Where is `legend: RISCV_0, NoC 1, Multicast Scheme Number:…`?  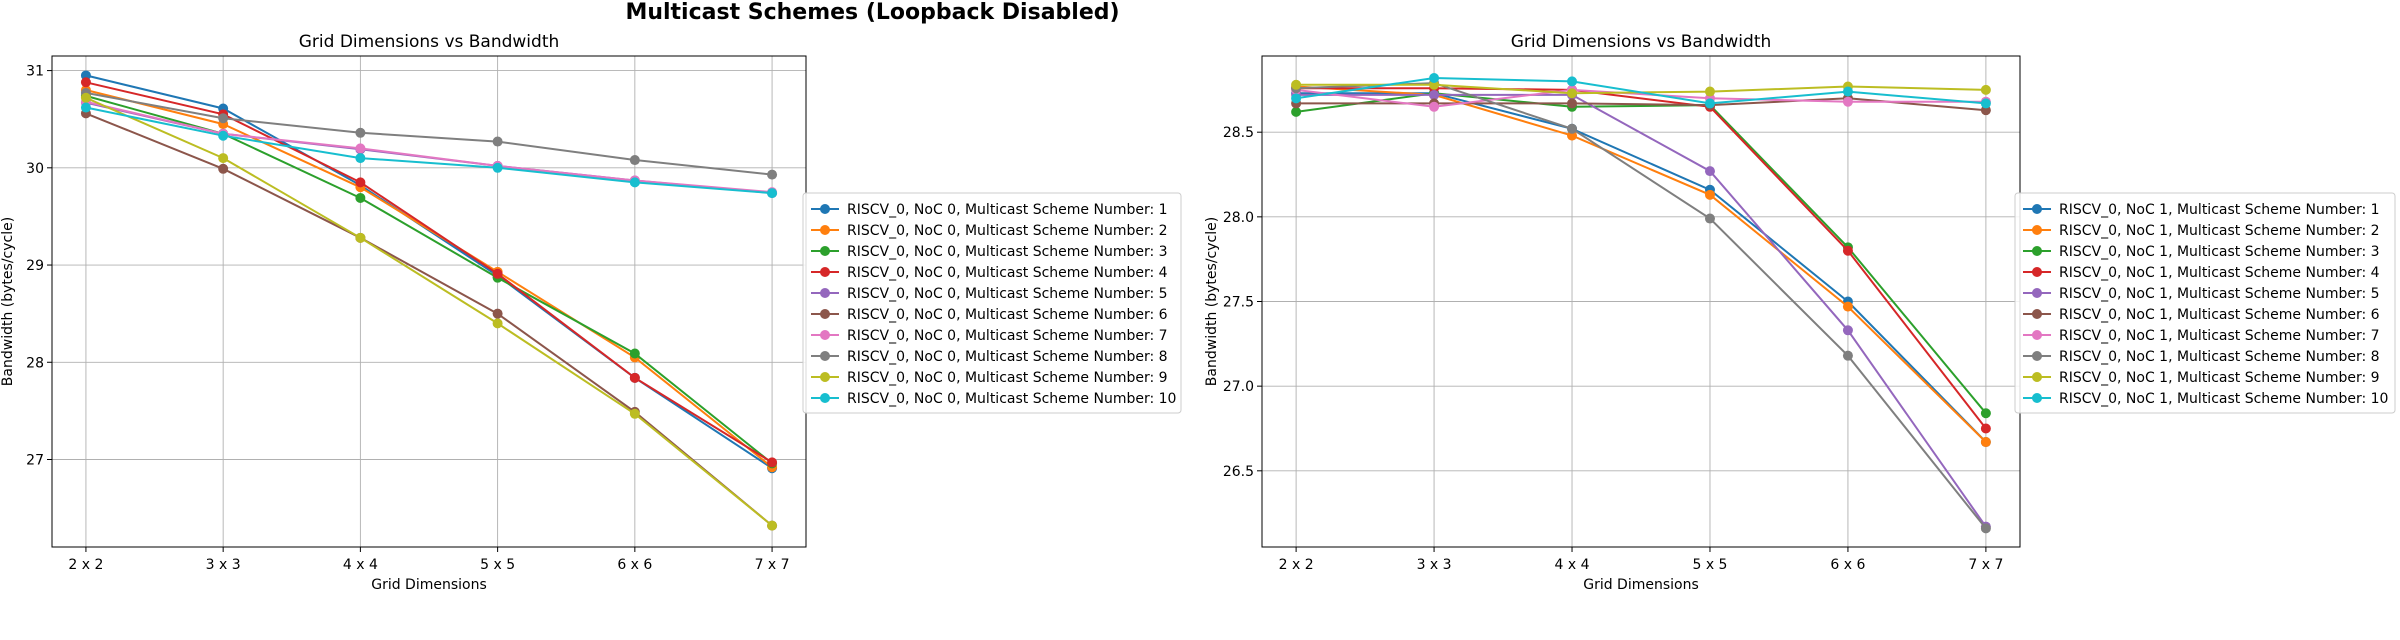
legend: RISCV_0, NoC 1, Multicast Scheme Number:… is located at coordinates (2205, 303).